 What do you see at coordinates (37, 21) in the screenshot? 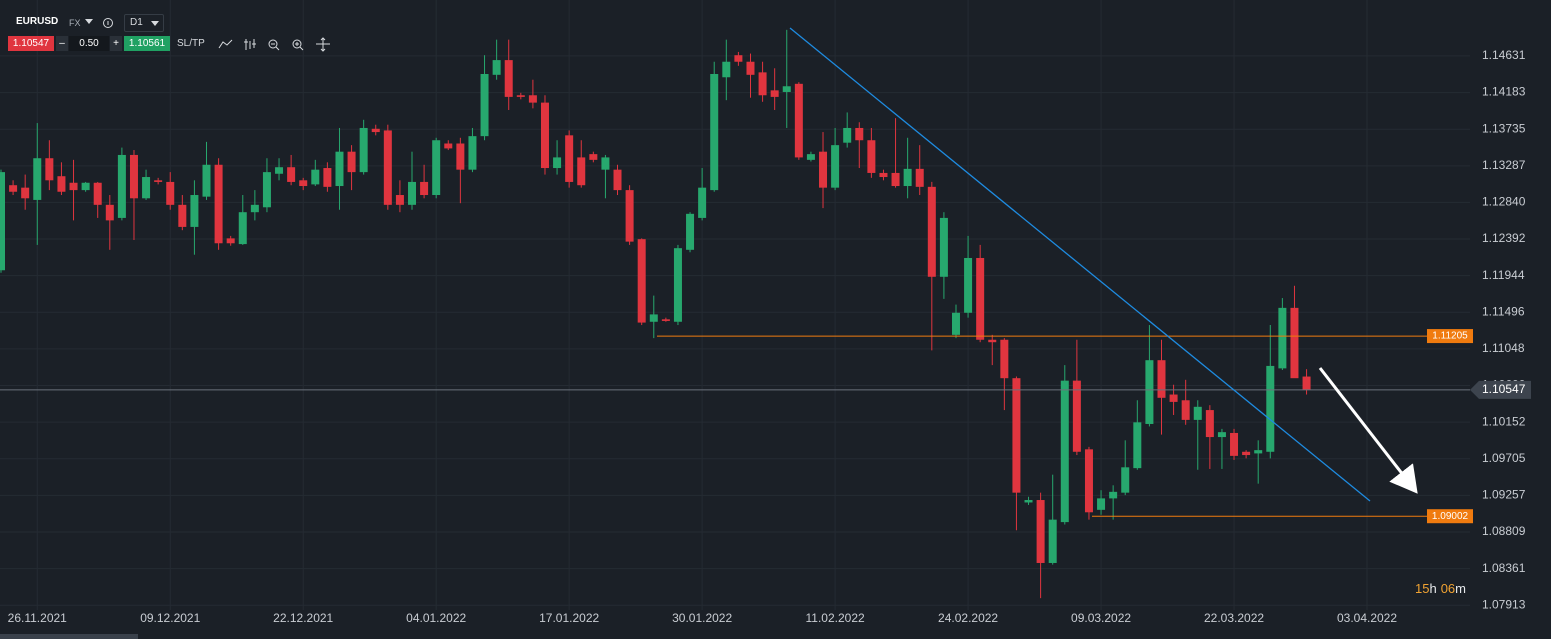
I see `symbol: EURUSD` at bounding box center [37, 21].